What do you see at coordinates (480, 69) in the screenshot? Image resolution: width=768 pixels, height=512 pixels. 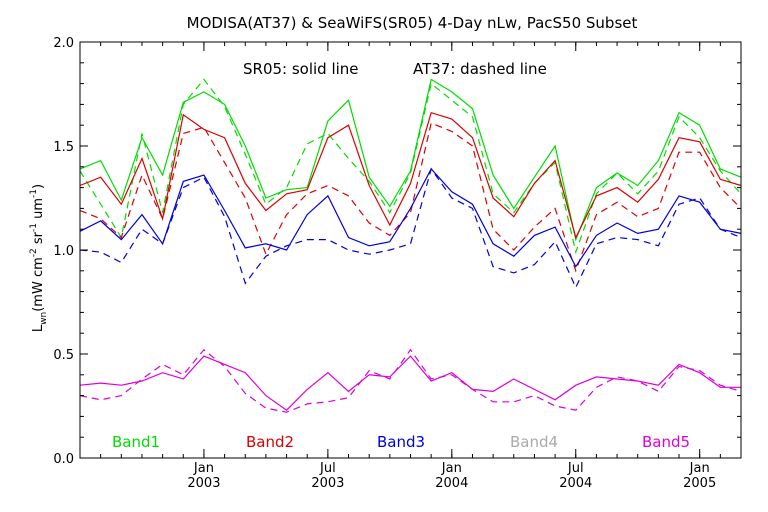 I see `dashed-line-note: AT37: dashed line` at bounding box center [480, 69].